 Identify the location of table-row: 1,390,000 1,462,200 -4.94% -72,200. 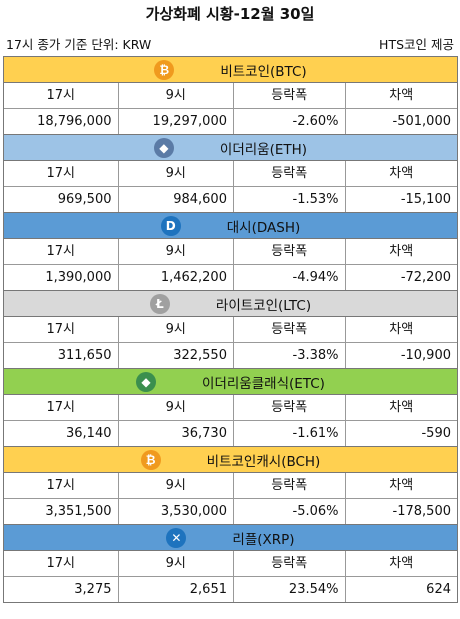
(230, 277).